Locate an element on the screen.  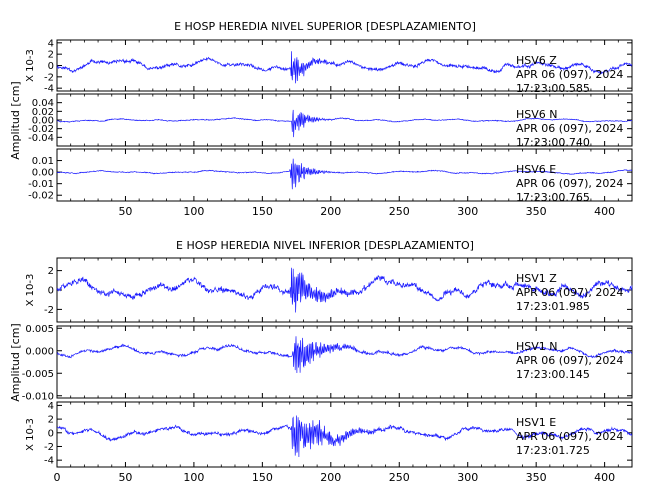
trace-time-label: 17:23:01.985 is located at coordinates (553, 306).